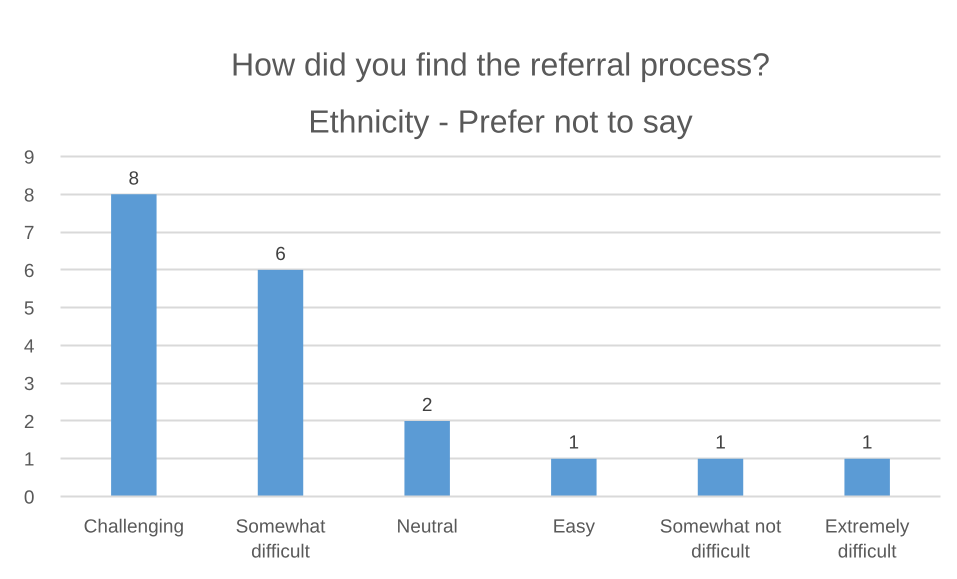  Describe the element at coordinates (29, 158) in the screenshot. I see `y-tick-label: 9` at that location.